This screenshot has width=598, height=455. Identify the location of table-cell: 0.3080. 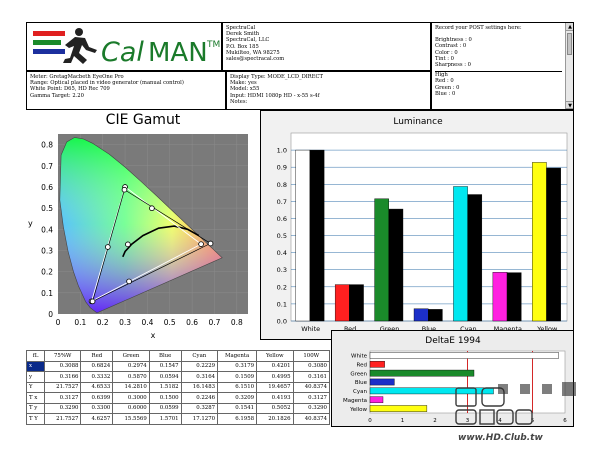
(311, 366).